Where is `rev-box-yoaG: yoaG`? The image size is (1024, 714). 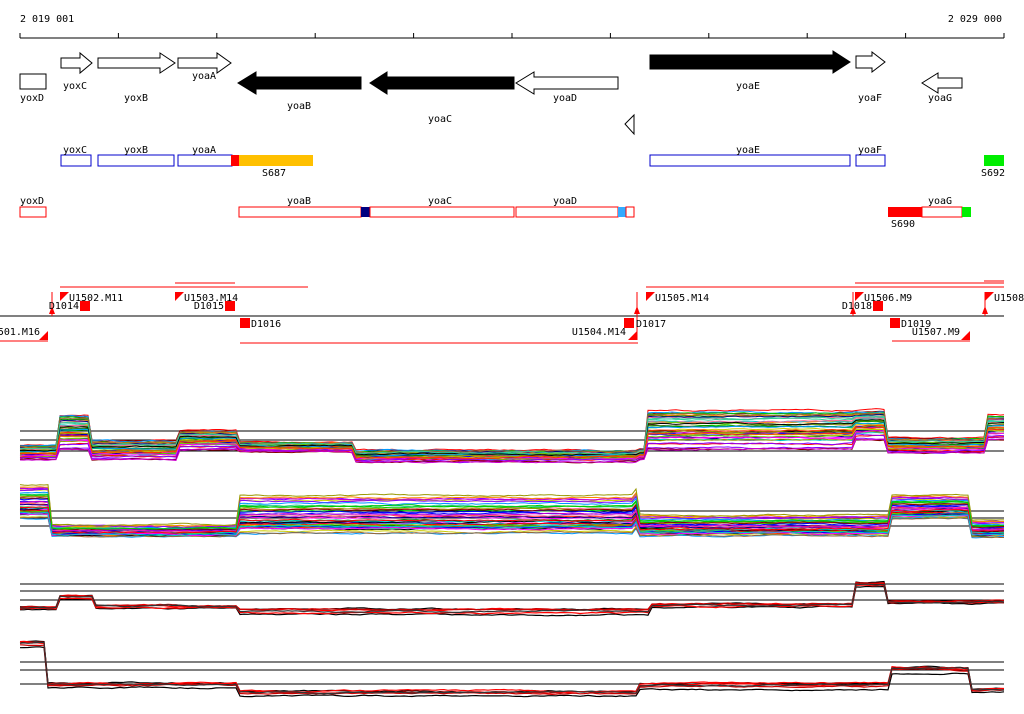 rev-box-yoaG: yoaG is located at coordinates (942, 207).